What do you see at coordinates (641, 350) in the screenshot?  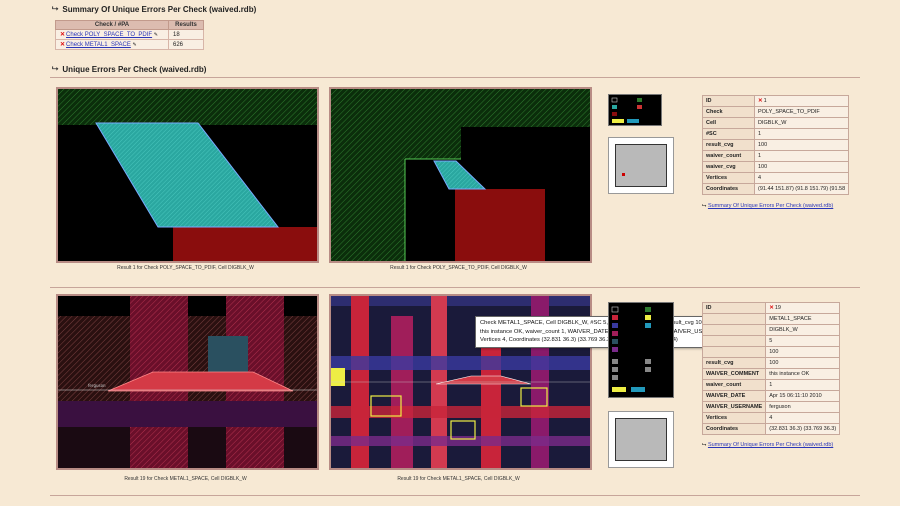 I see `layer-legend-large` at bounding box center [641, 350].